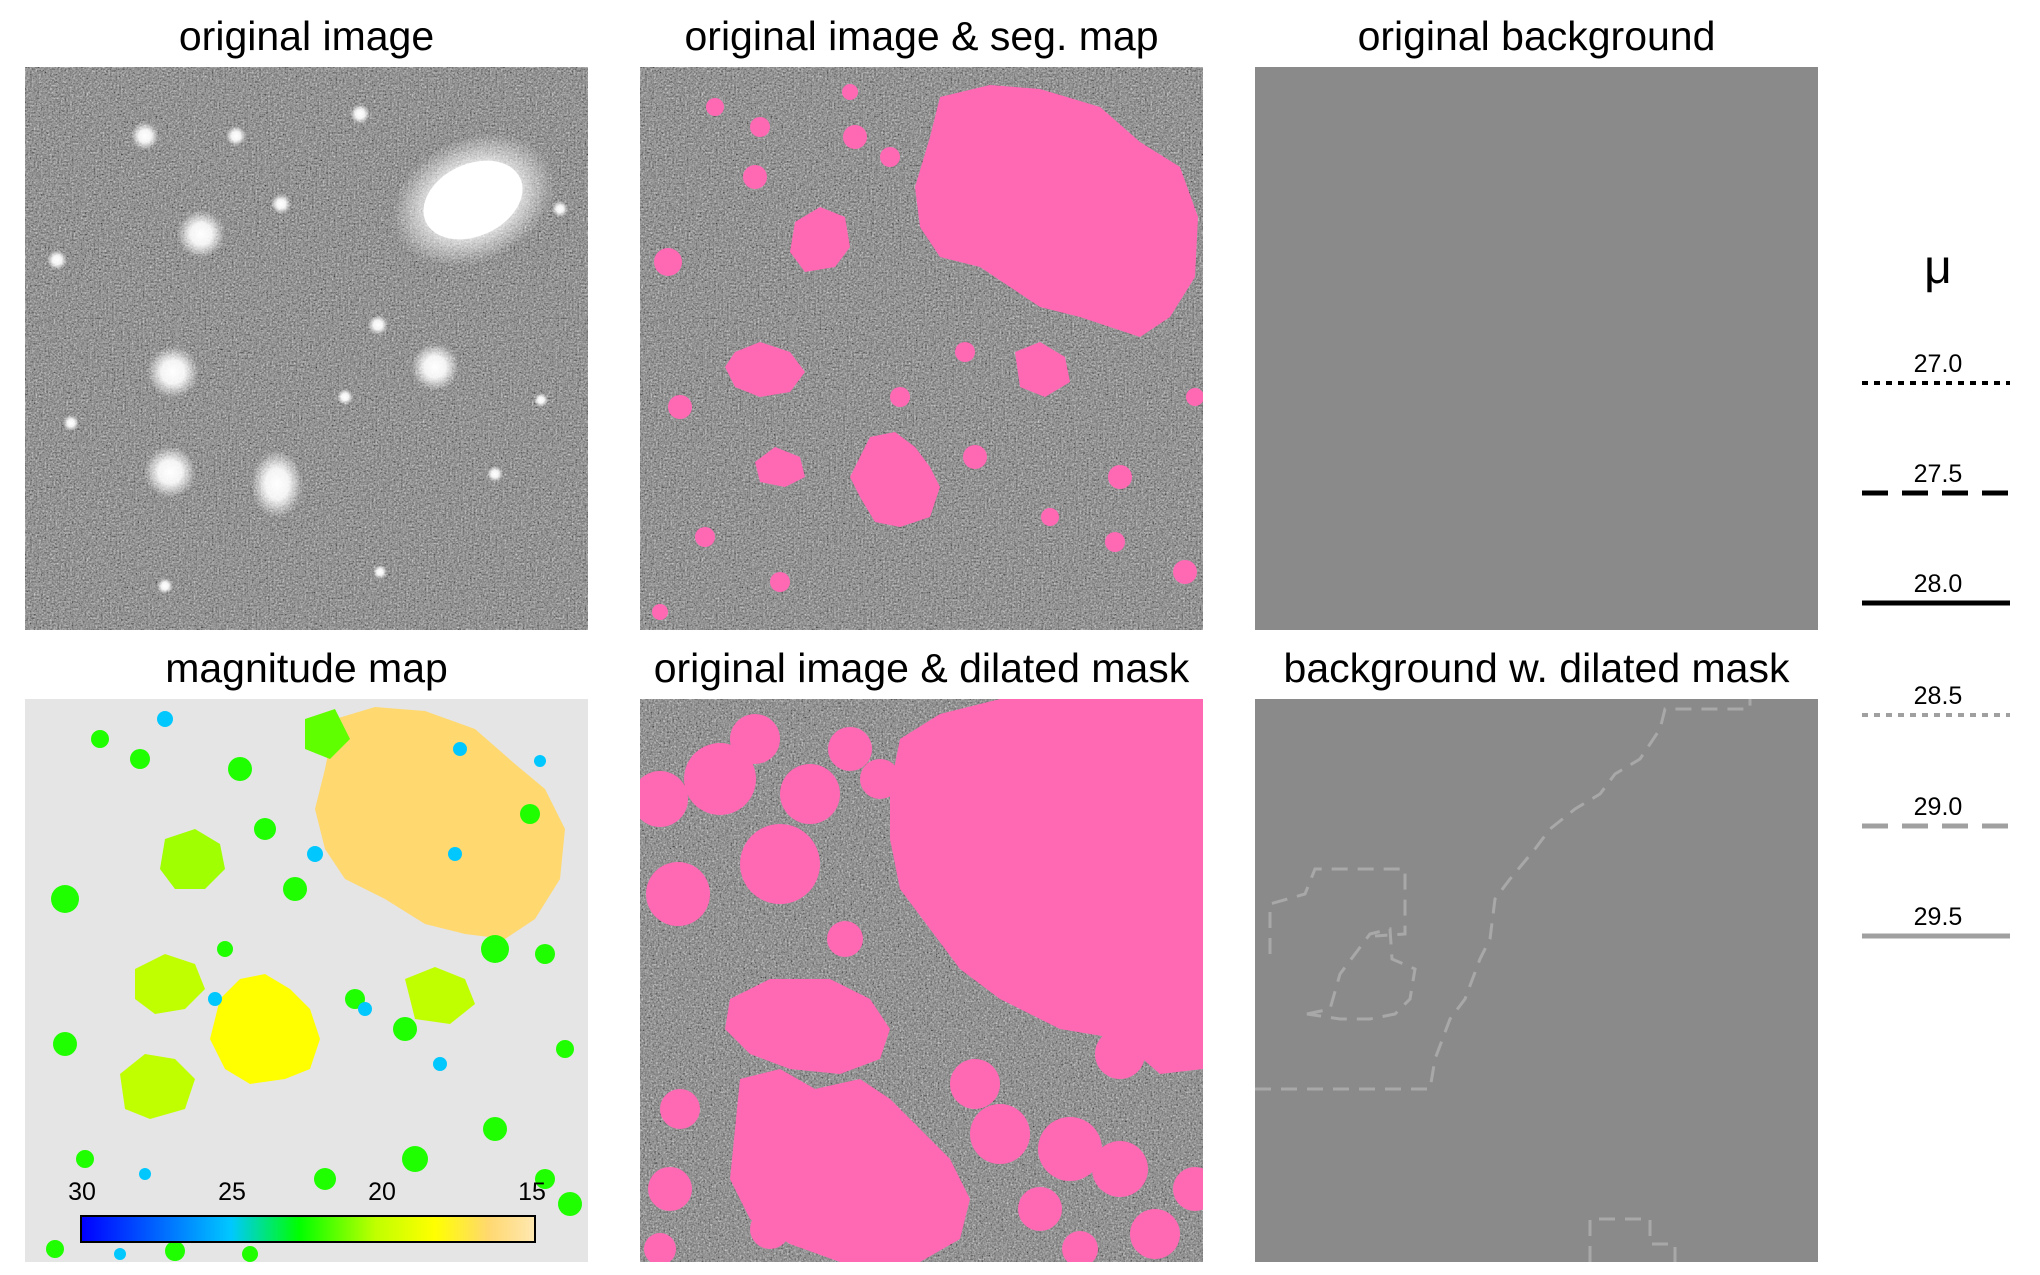 The height and width of the screenshot is (1275, 2040). Describe the element at coordinates (921, 668) in the screenshot. I see `title-dilated-mask: original image & dilated mask` at that location.